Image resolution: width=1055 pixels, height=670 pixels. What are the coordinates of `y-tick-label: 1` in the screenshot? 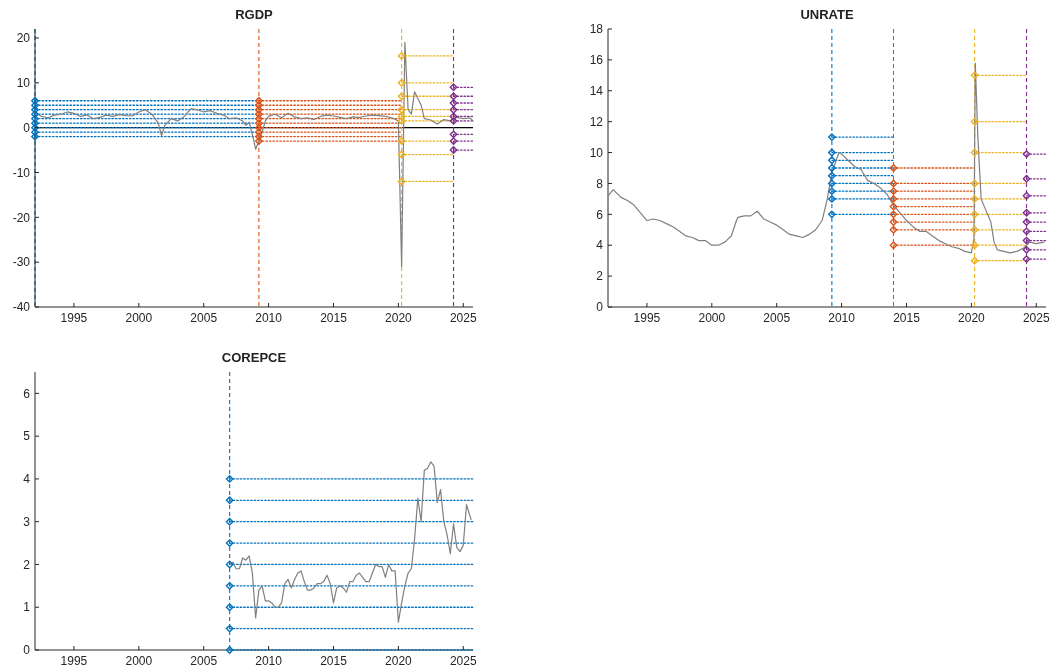 It's located at (27, 607).